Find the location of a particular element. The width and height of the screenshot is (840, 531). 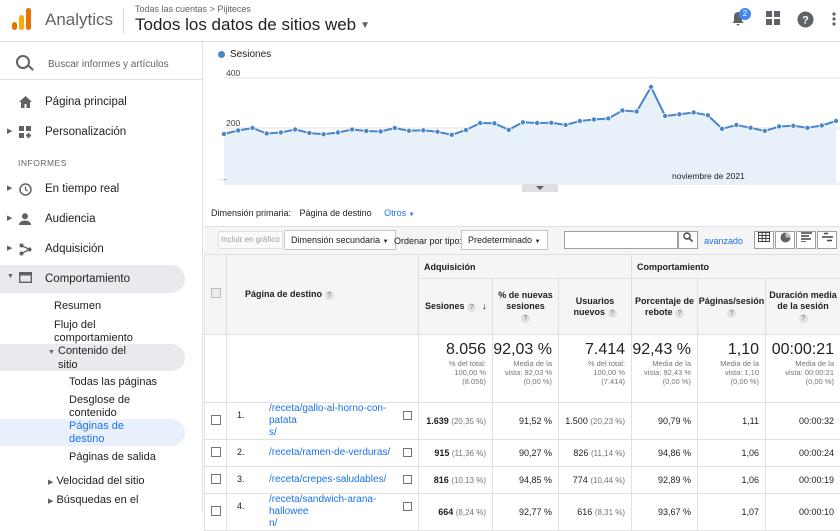

landing-page-header: Página de destino ? is located at coordinates (323, 295).